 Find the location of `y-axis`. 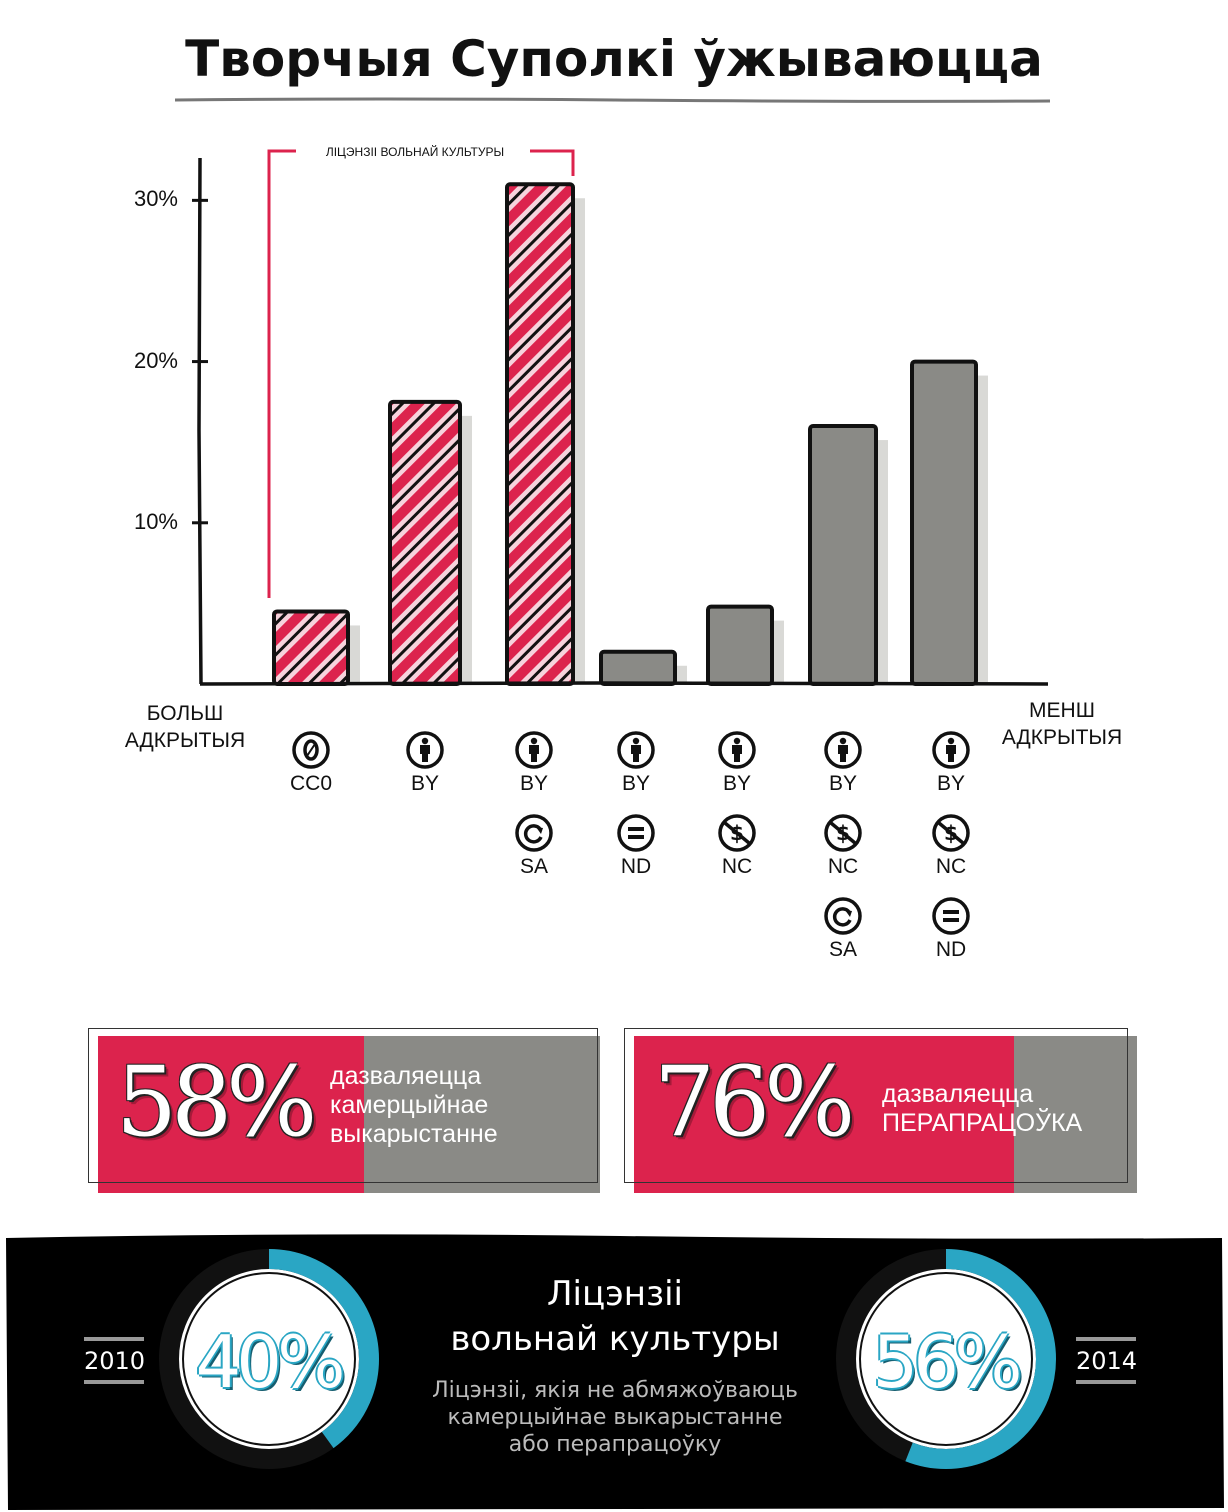

y-axis is located at coordinates (200, 421).